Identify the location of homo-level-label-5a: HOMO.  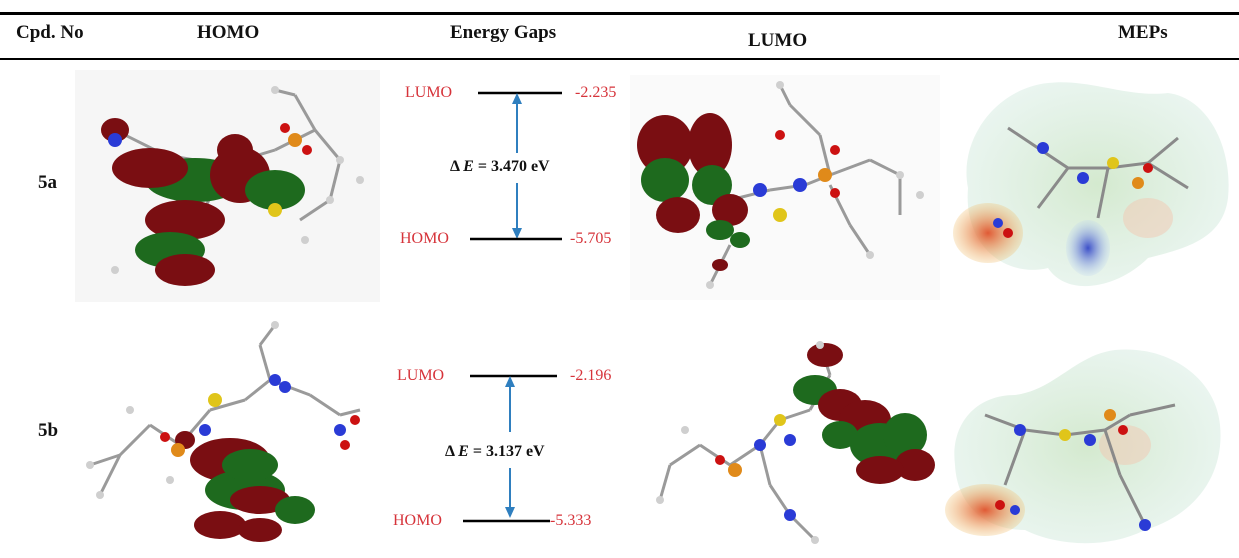
(424, 238).